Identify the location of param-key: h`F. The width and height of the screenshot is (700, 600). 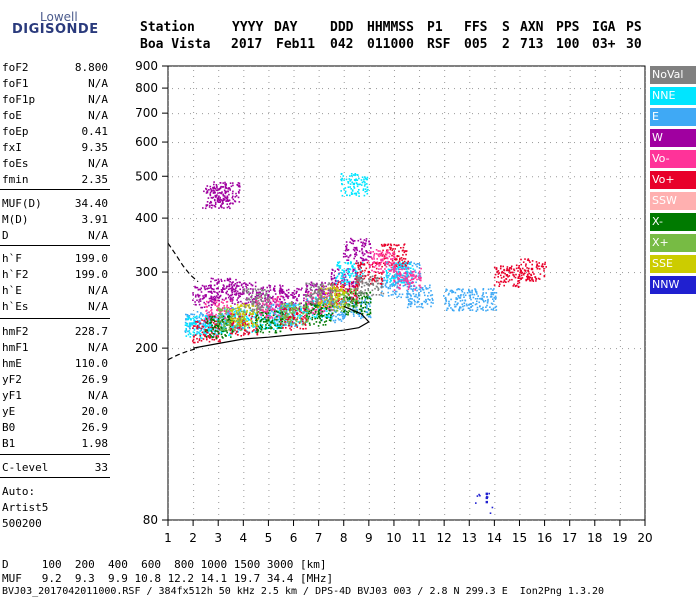
(12, 258).